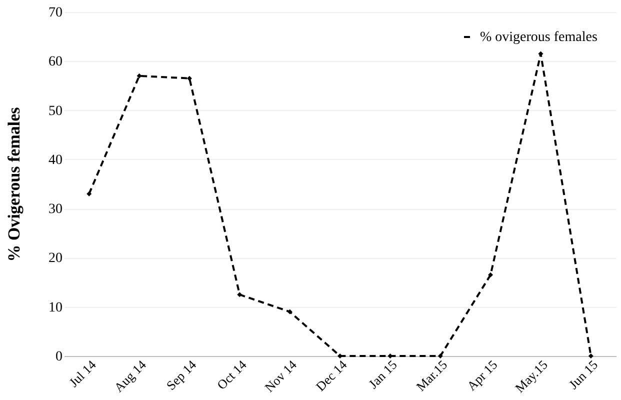 This screenshot has width=621, height=400. I want to click on y-tick-label: 60, so click(55, 62).